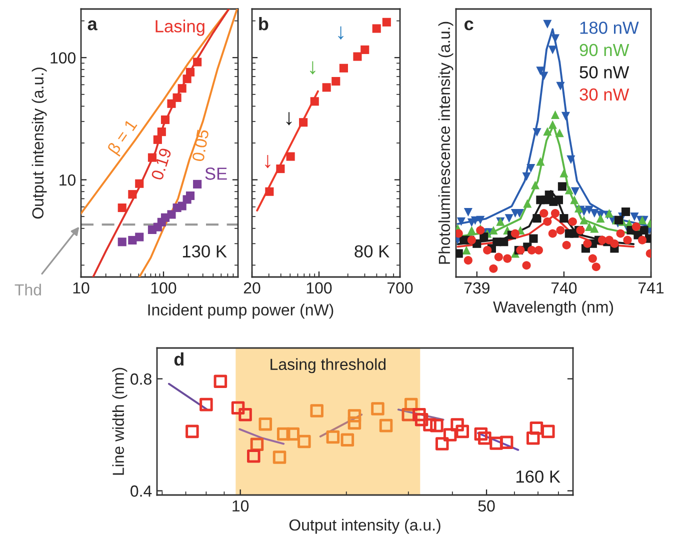  I want to click on band-label: Lasing threshold, so click(328, 366).